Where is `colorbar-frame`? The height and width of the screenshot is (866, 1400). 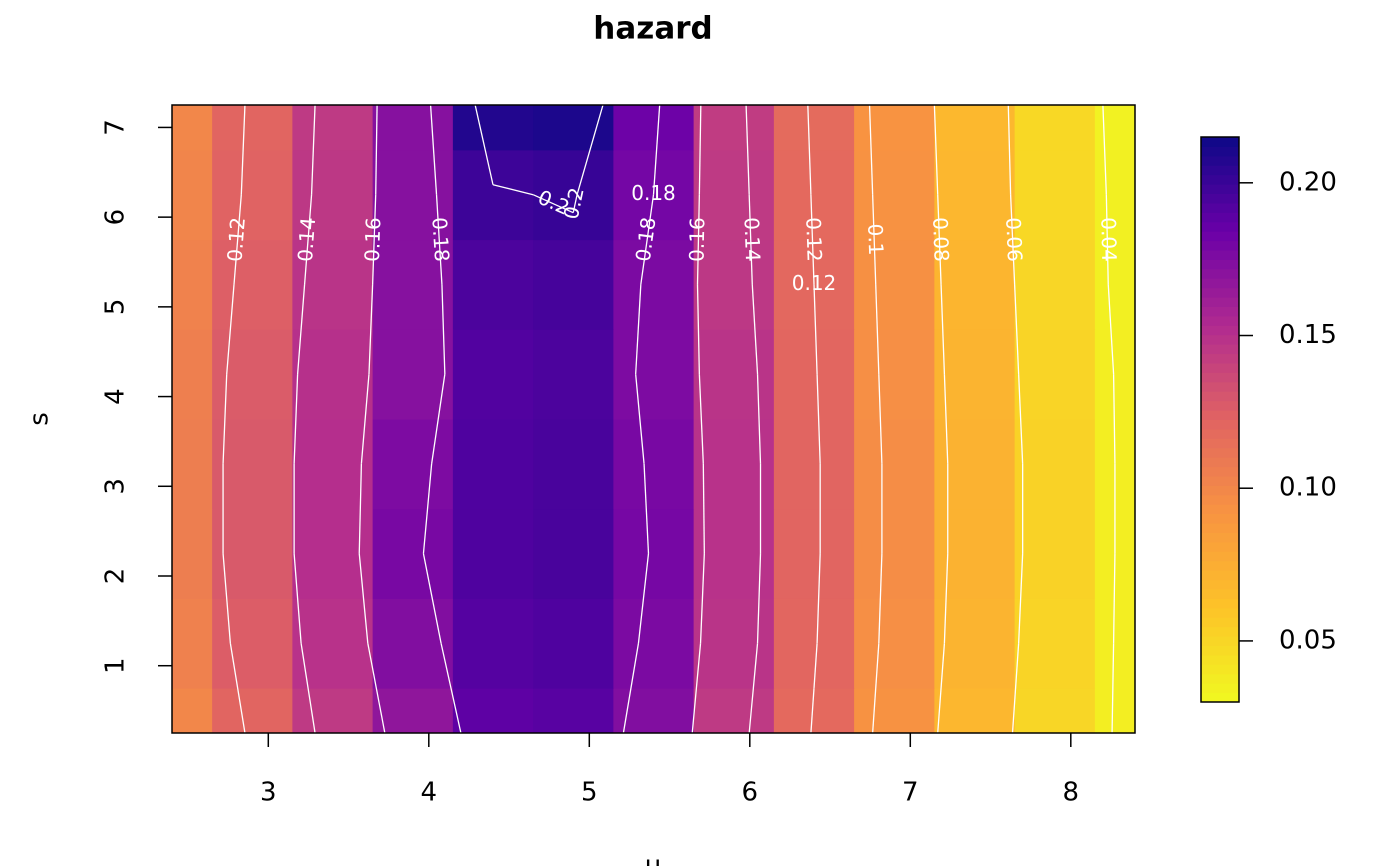
colorbar-frame is located at coordinates (1220, 419).